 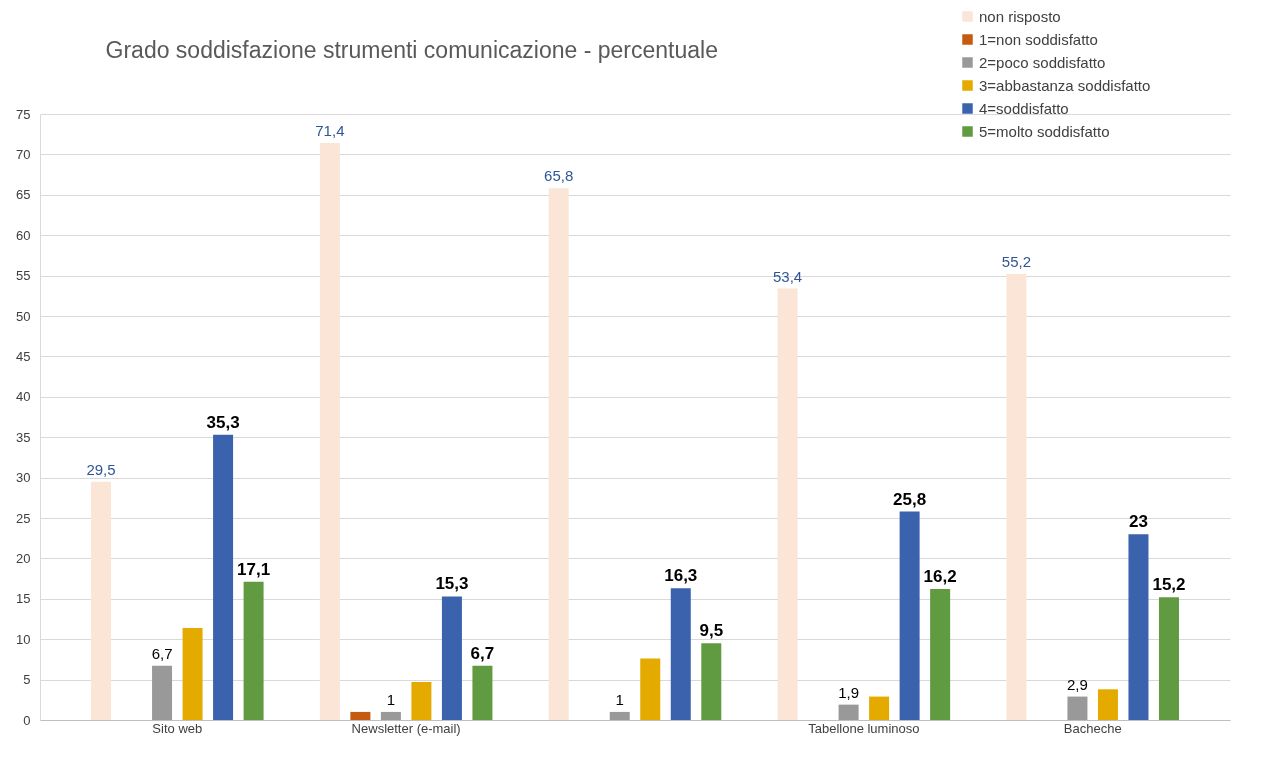 I want to click on y-tick-label: 0, so click(x=27, y=720).